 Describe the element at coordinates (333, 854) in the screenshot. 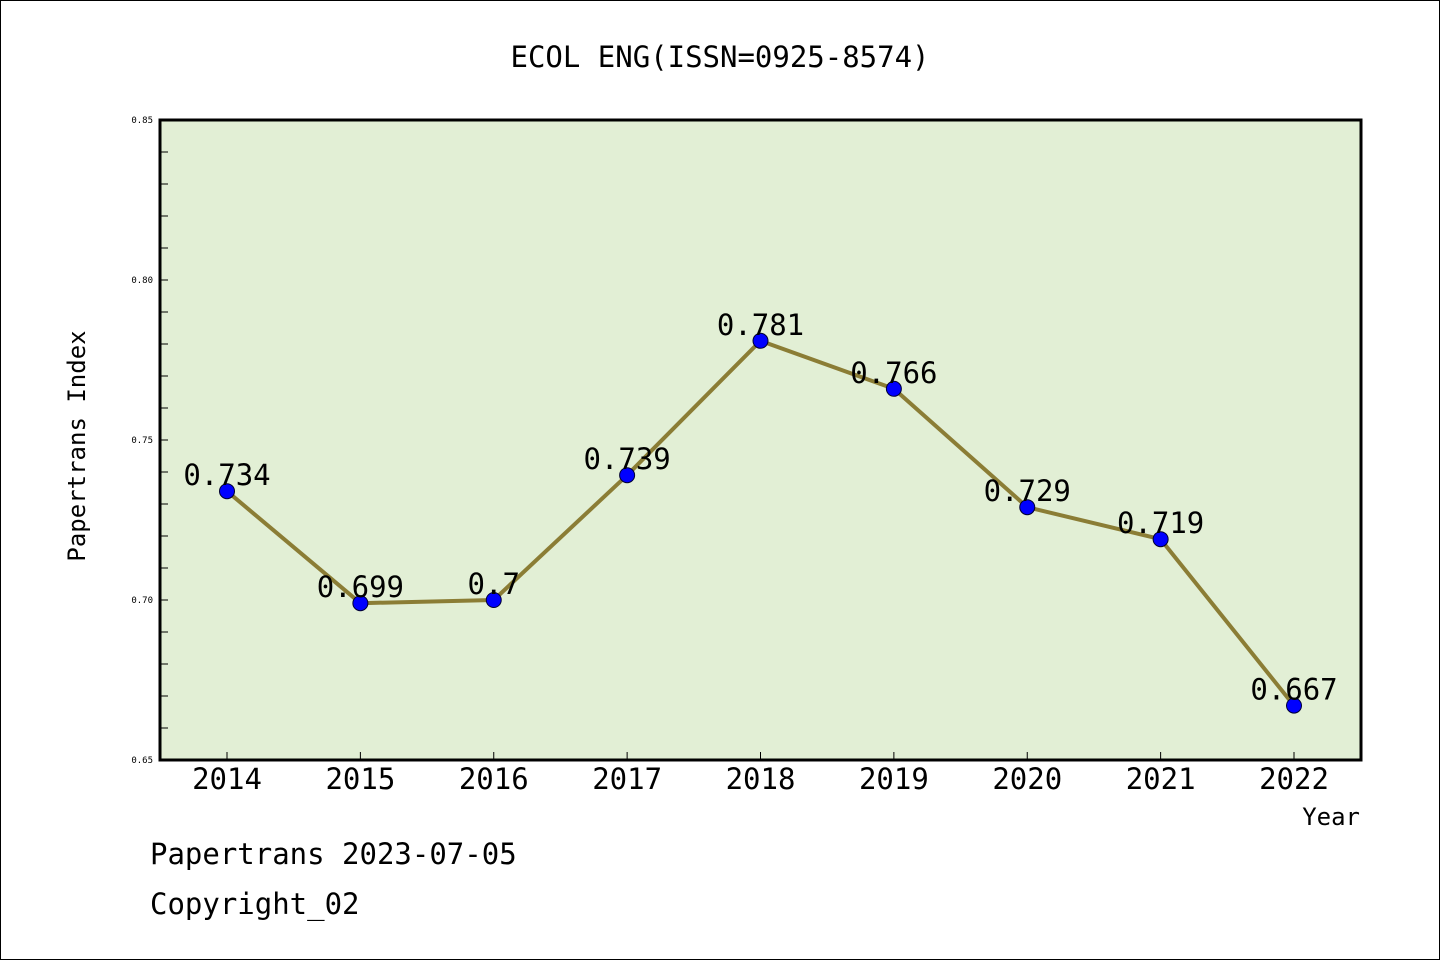

I see `footer-date: Papertrans 2023-07-05` at that location.